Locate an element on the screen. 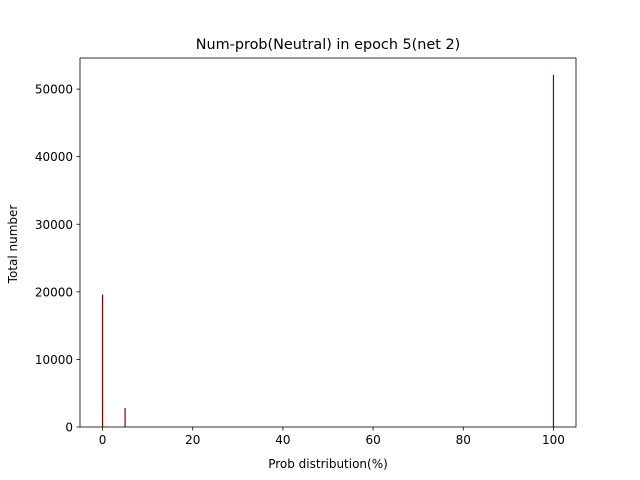 This screenshot has width=640, height=480. x-tick-label-100: 100 is located at coordinates (553, 440).